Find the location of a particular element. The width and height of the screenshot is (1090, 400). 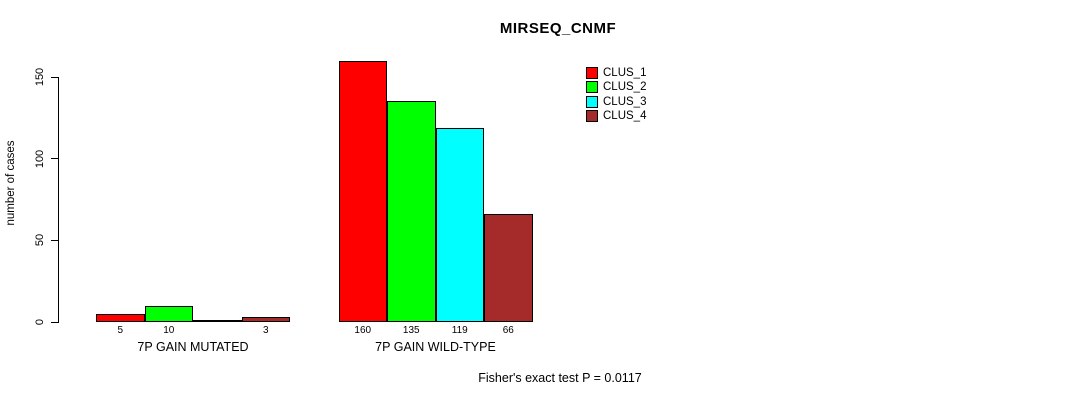

legend-row-clus-4: CLUS_4 is located at coordinates (616, 116).